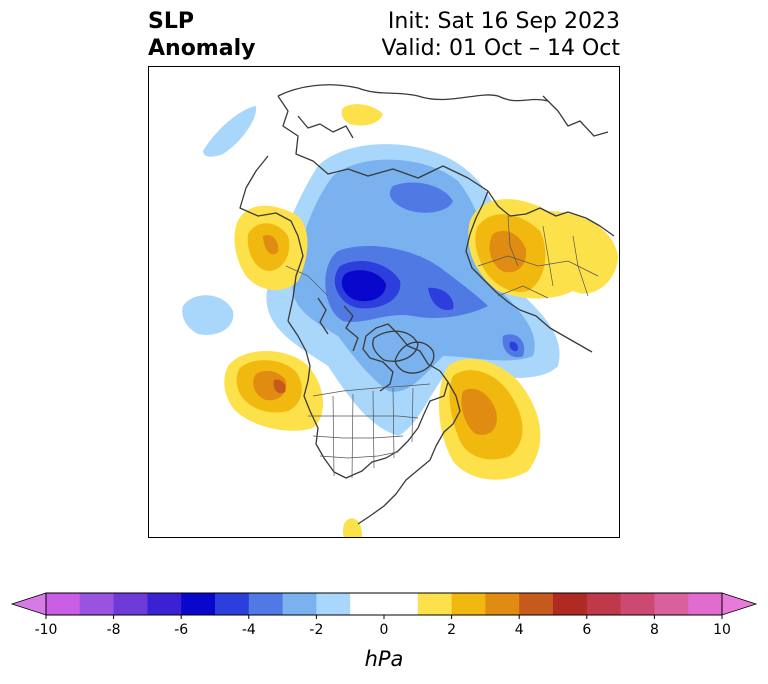  What do you see at coordinates (362, 321) in the screenshot?
I see `positive-anomaly-small` at bounding box center [362, 321].